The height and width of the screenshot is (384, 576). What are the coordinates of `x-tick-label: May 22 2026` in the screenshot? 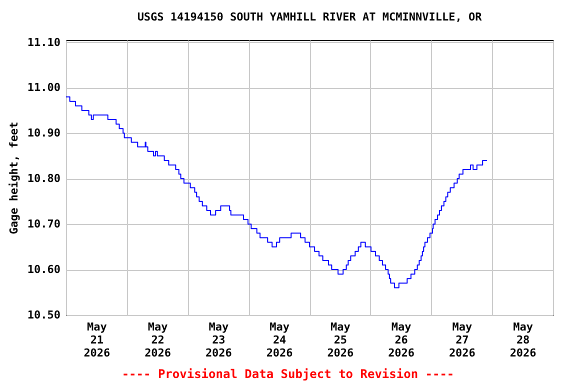 It's located at (158, 340).